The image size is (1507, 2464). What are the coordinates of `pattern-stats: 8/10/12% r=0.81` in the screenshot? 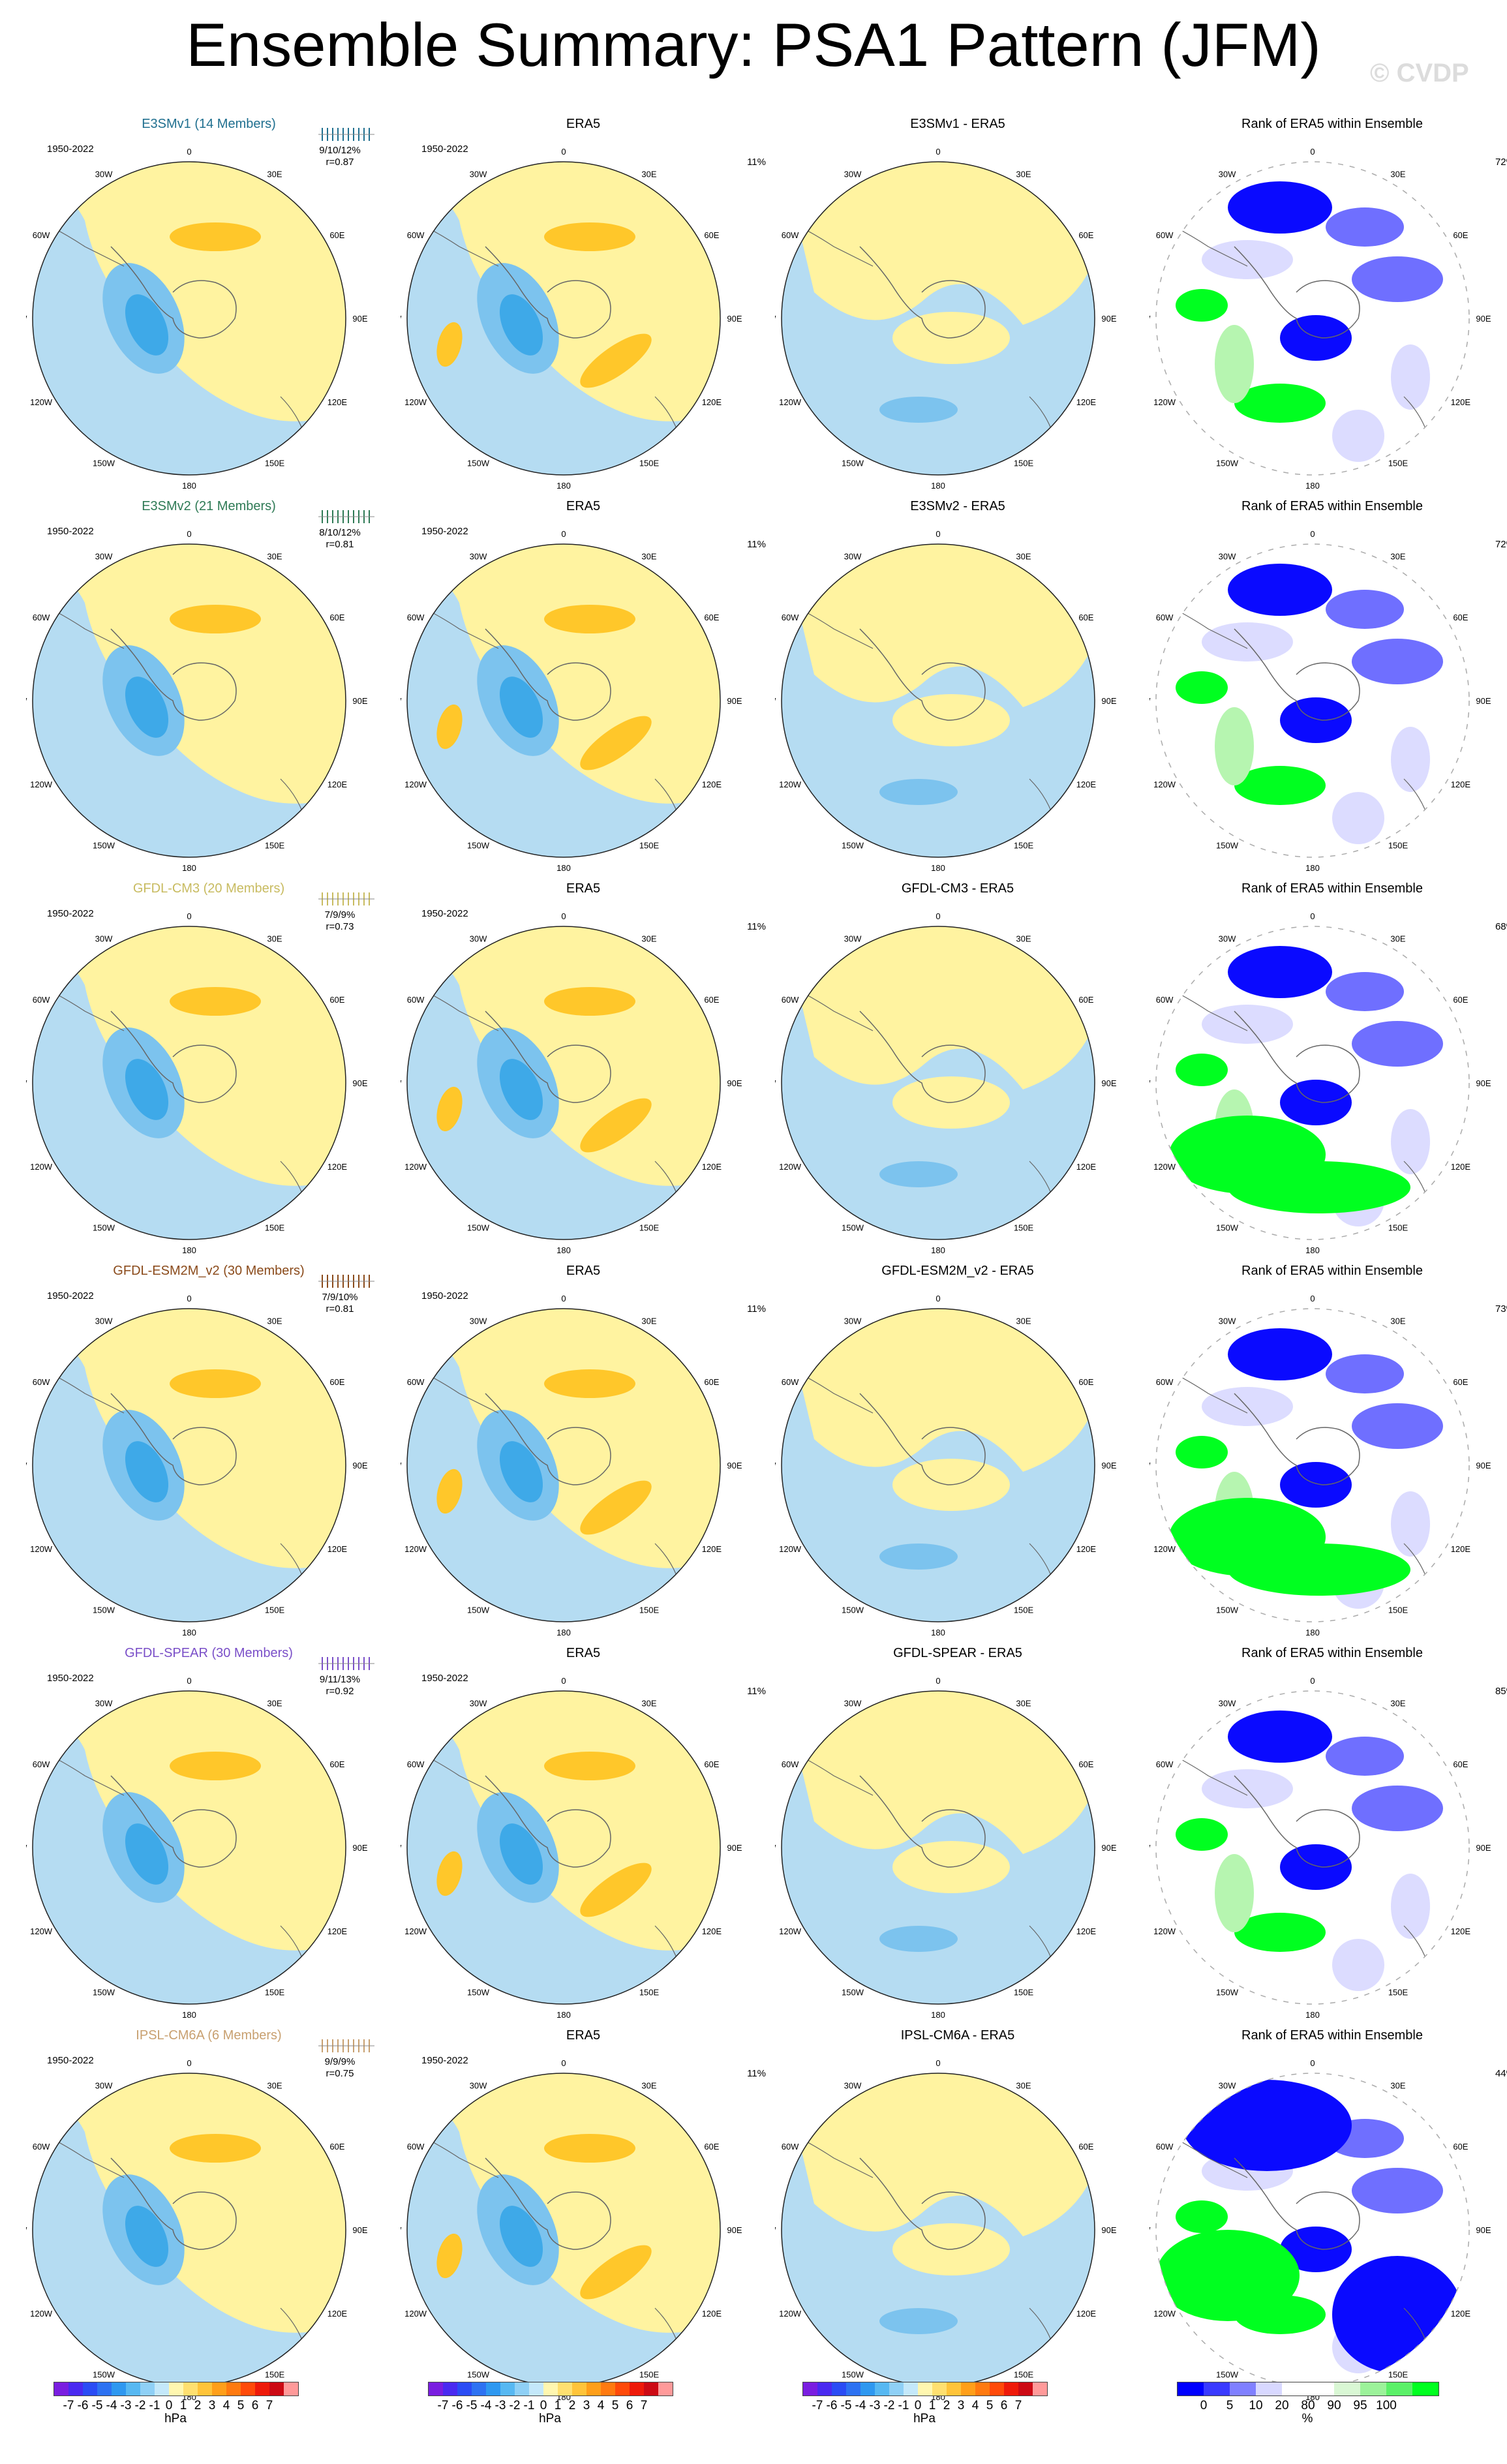 It's located at (340, 538).